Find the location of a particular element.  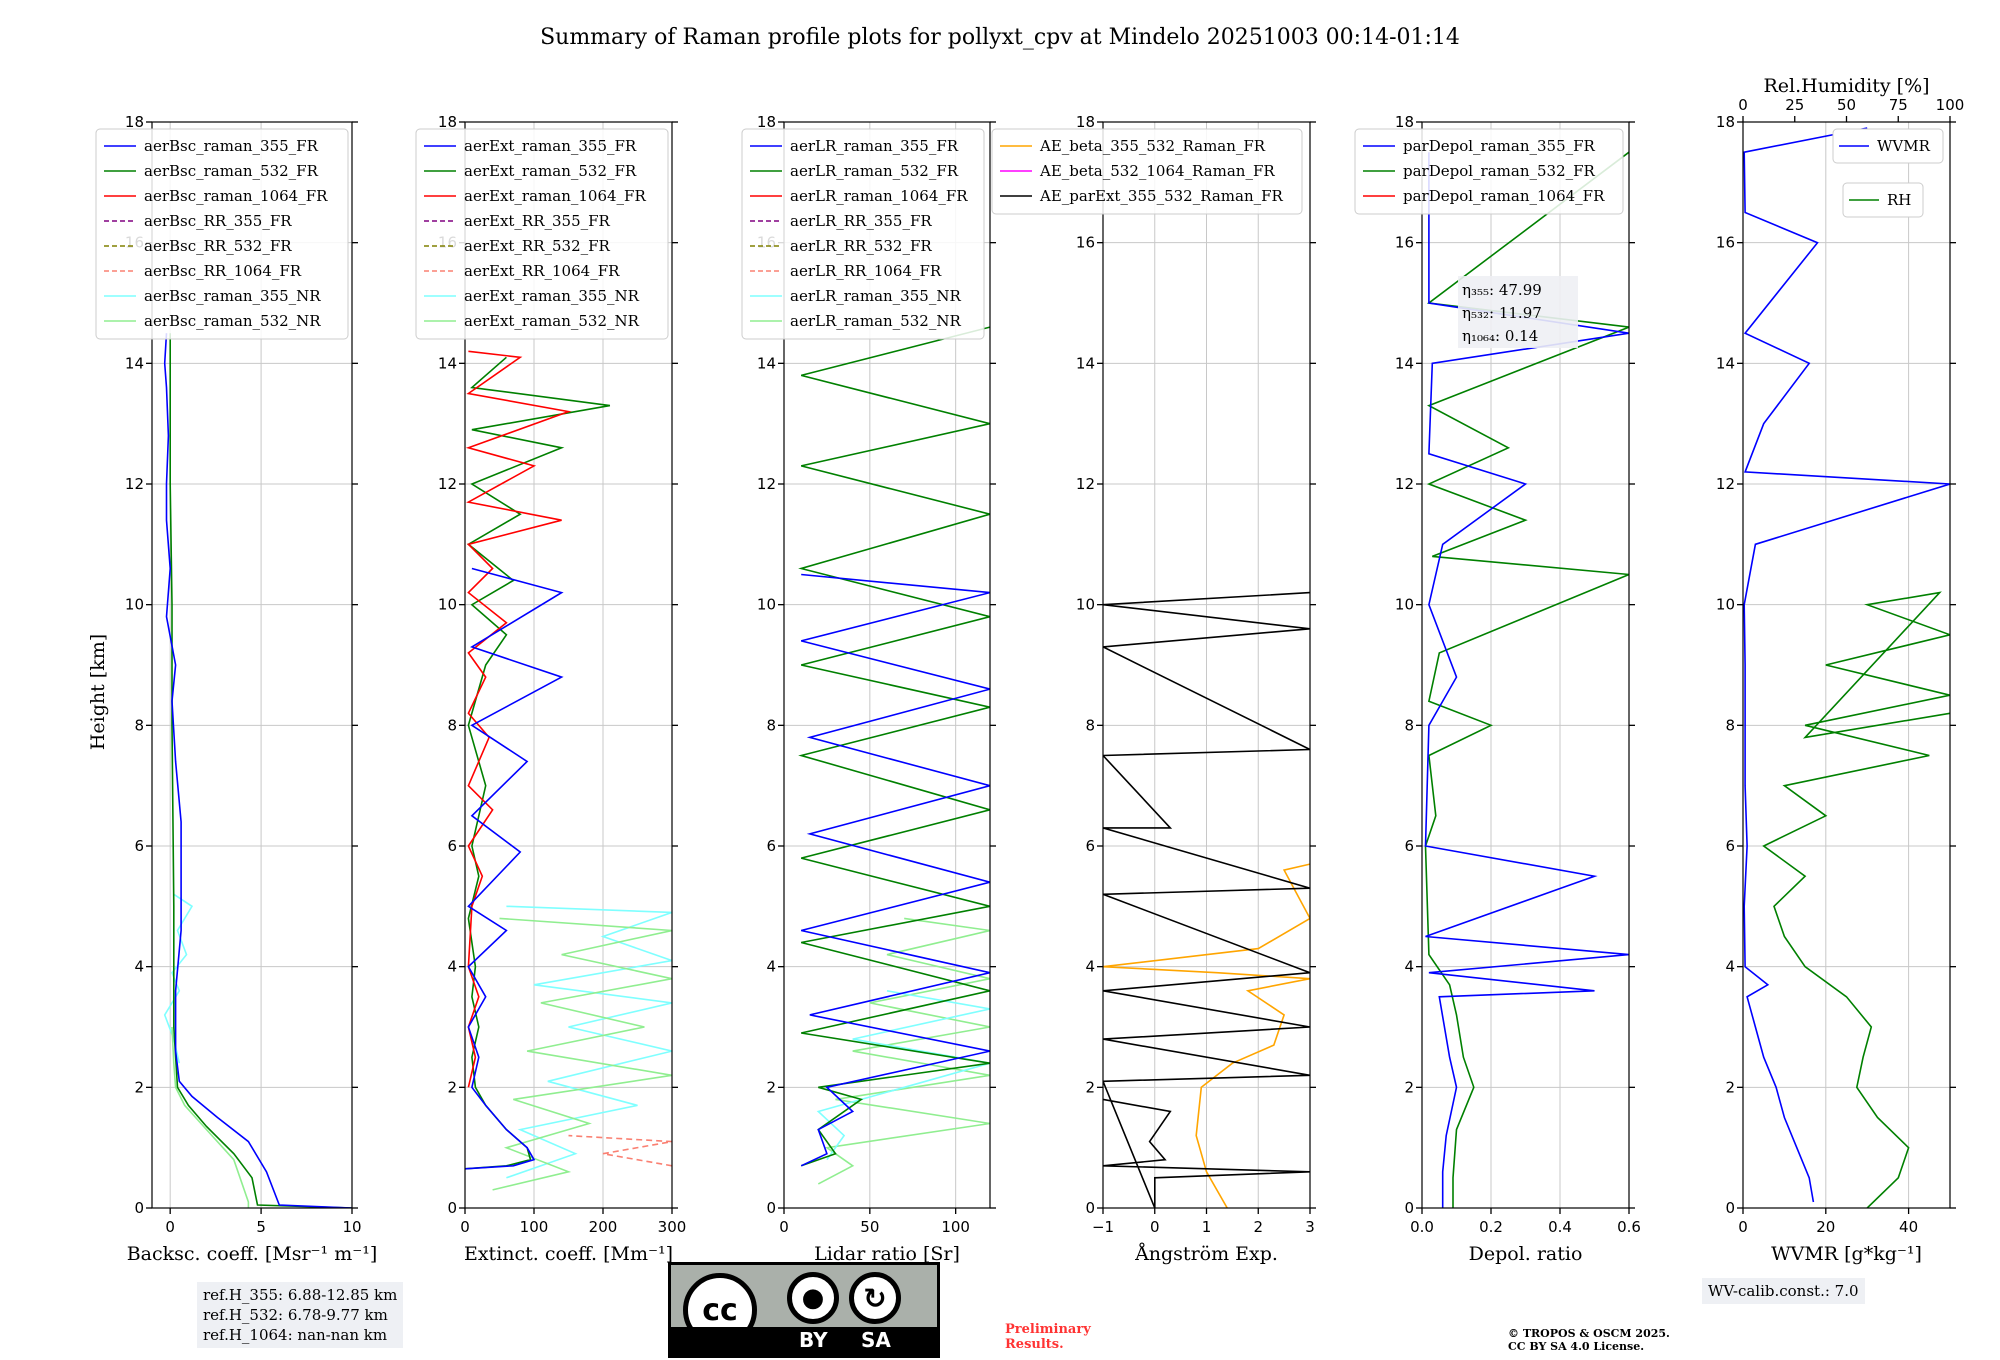

x-tick-label: 200 is located at coordinates (603, 1227).